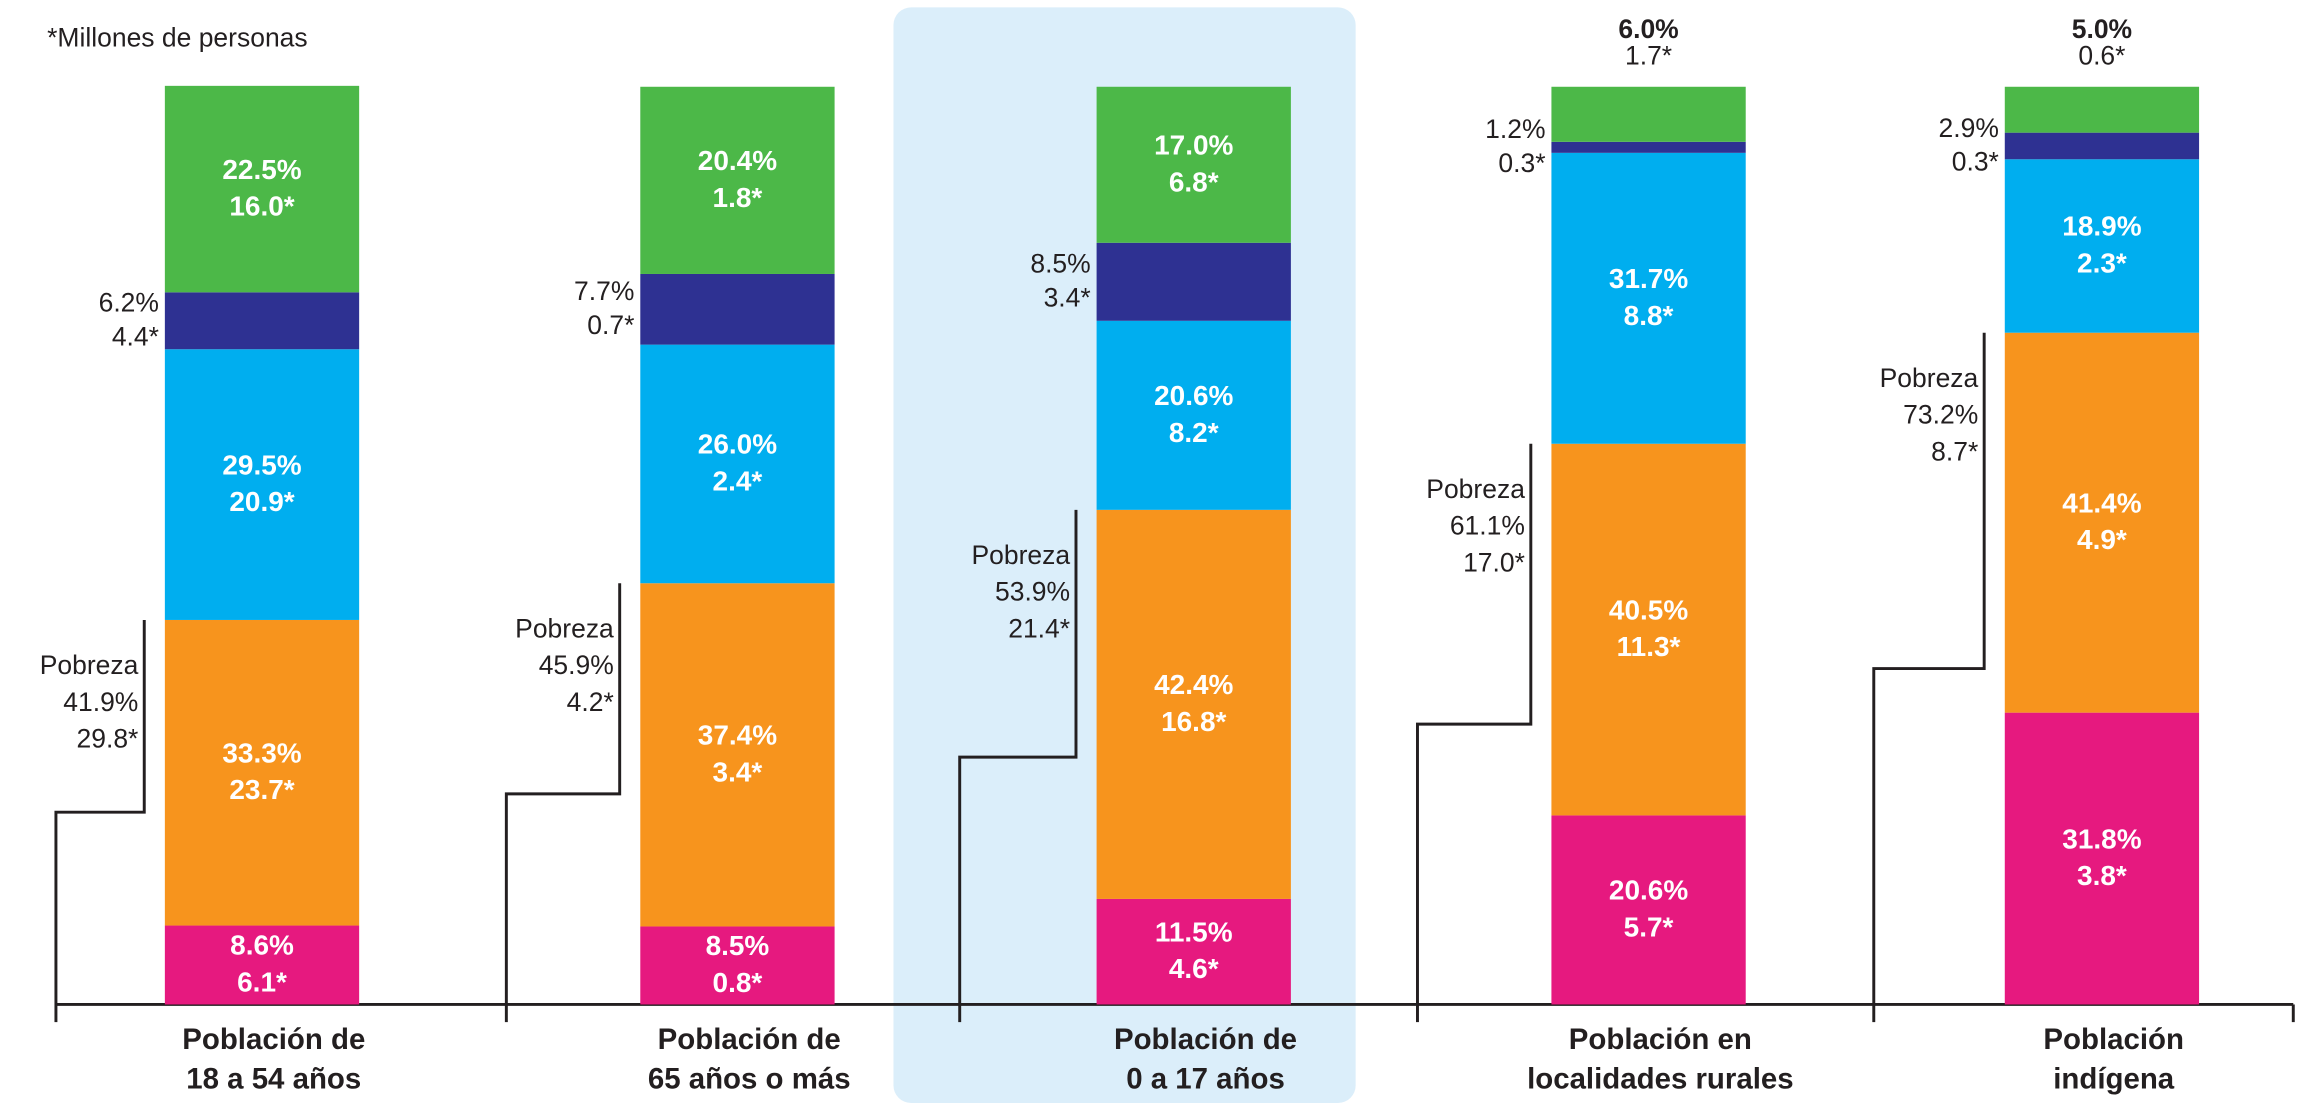  I want to click on poverty-millions: 17.0*, so click(1494, 562).